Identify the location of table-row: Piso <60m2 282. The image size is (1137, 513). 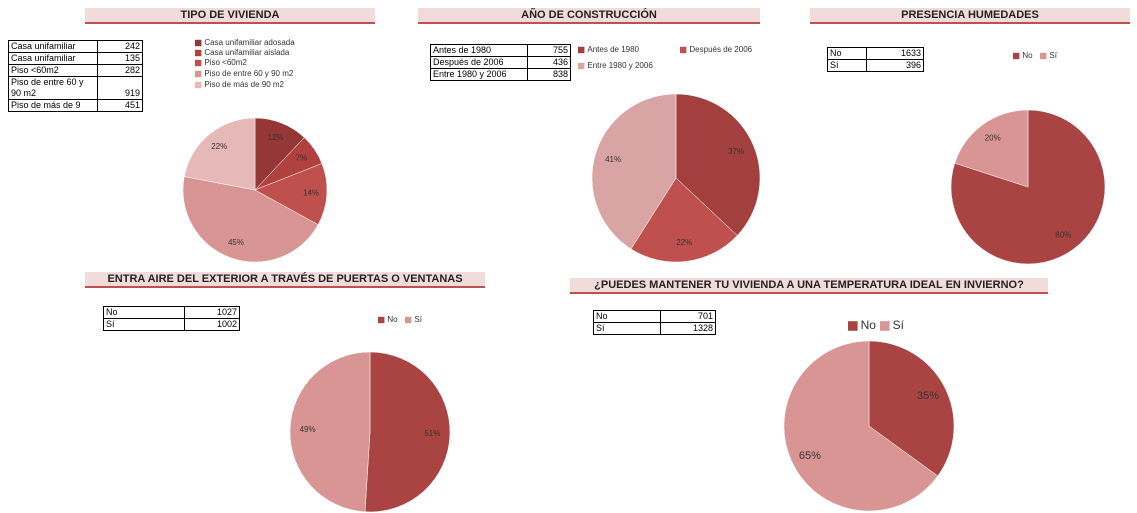
(75, 70).